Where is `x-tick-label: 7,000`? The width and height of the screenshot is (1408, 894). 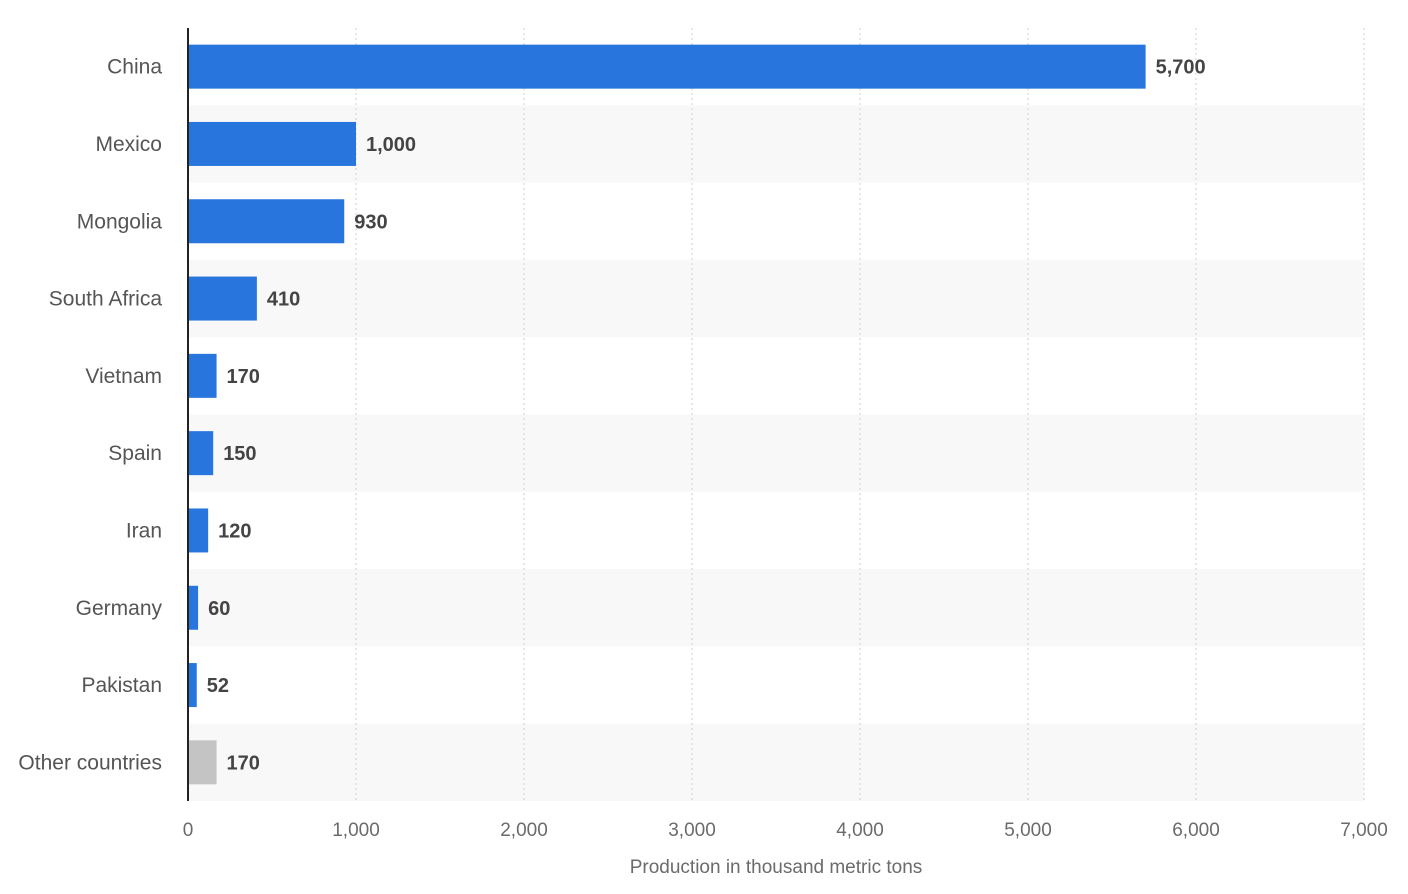 x-tick-label: 7,000 is located at coordinates (1364, 830).